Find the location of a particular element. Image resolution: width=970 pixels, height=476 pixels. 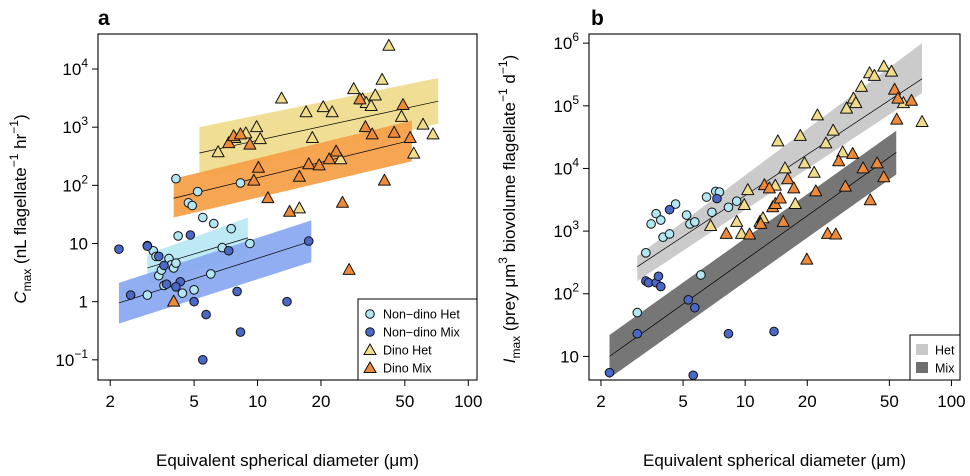

confidence-band-dino-het is located at coordinates (319, 128).